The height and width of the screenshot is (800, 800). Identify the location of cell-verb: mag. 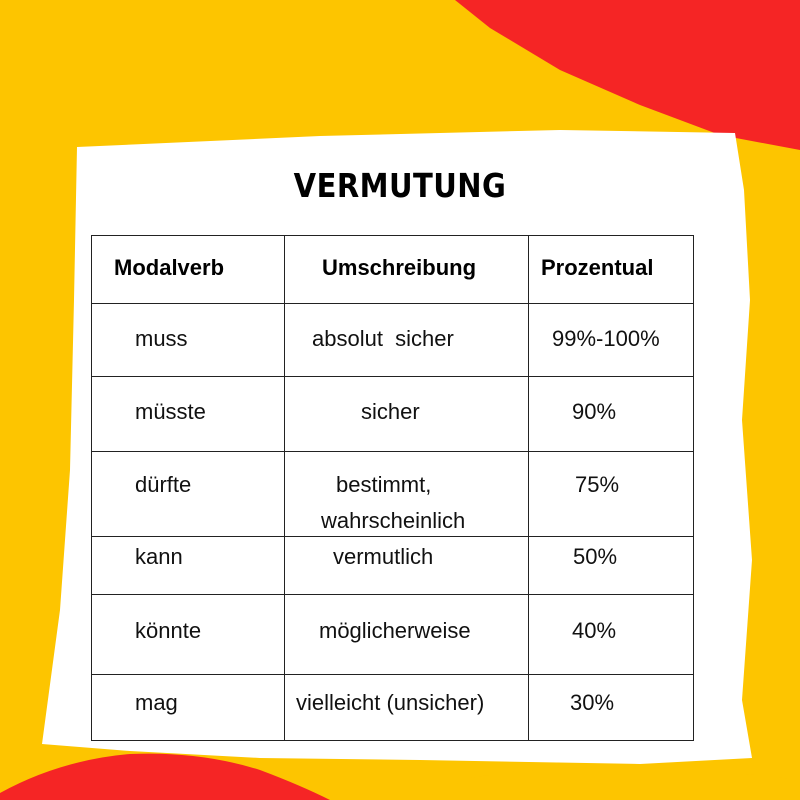
(156, 702).